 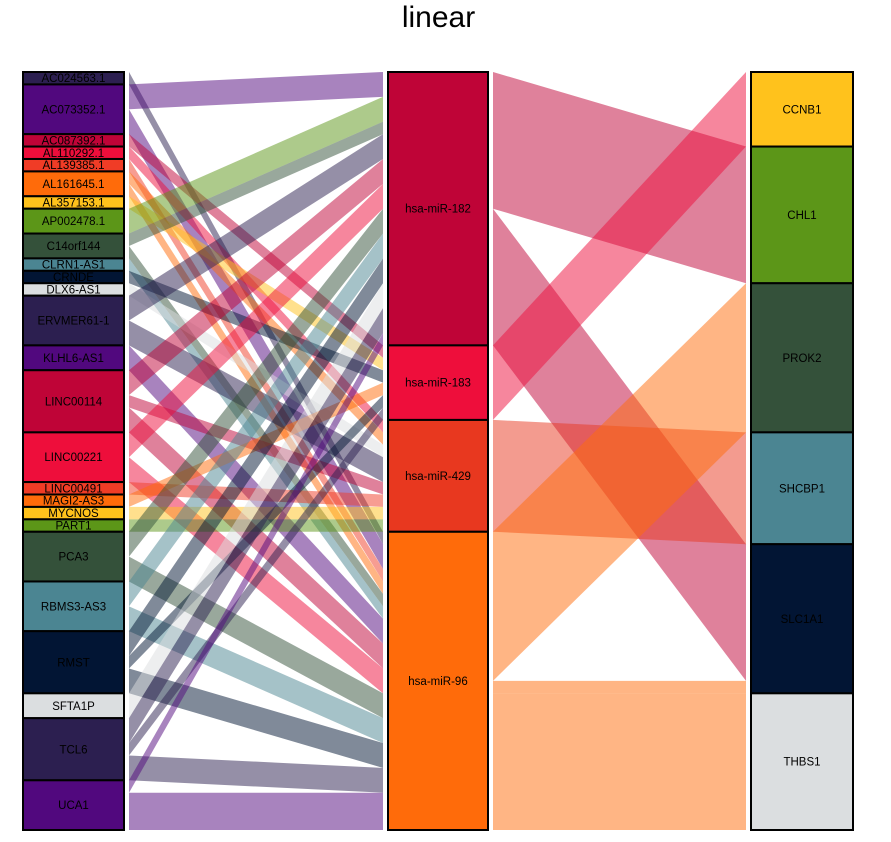 I want to click on node-chl1, so click(x=802, y=215).